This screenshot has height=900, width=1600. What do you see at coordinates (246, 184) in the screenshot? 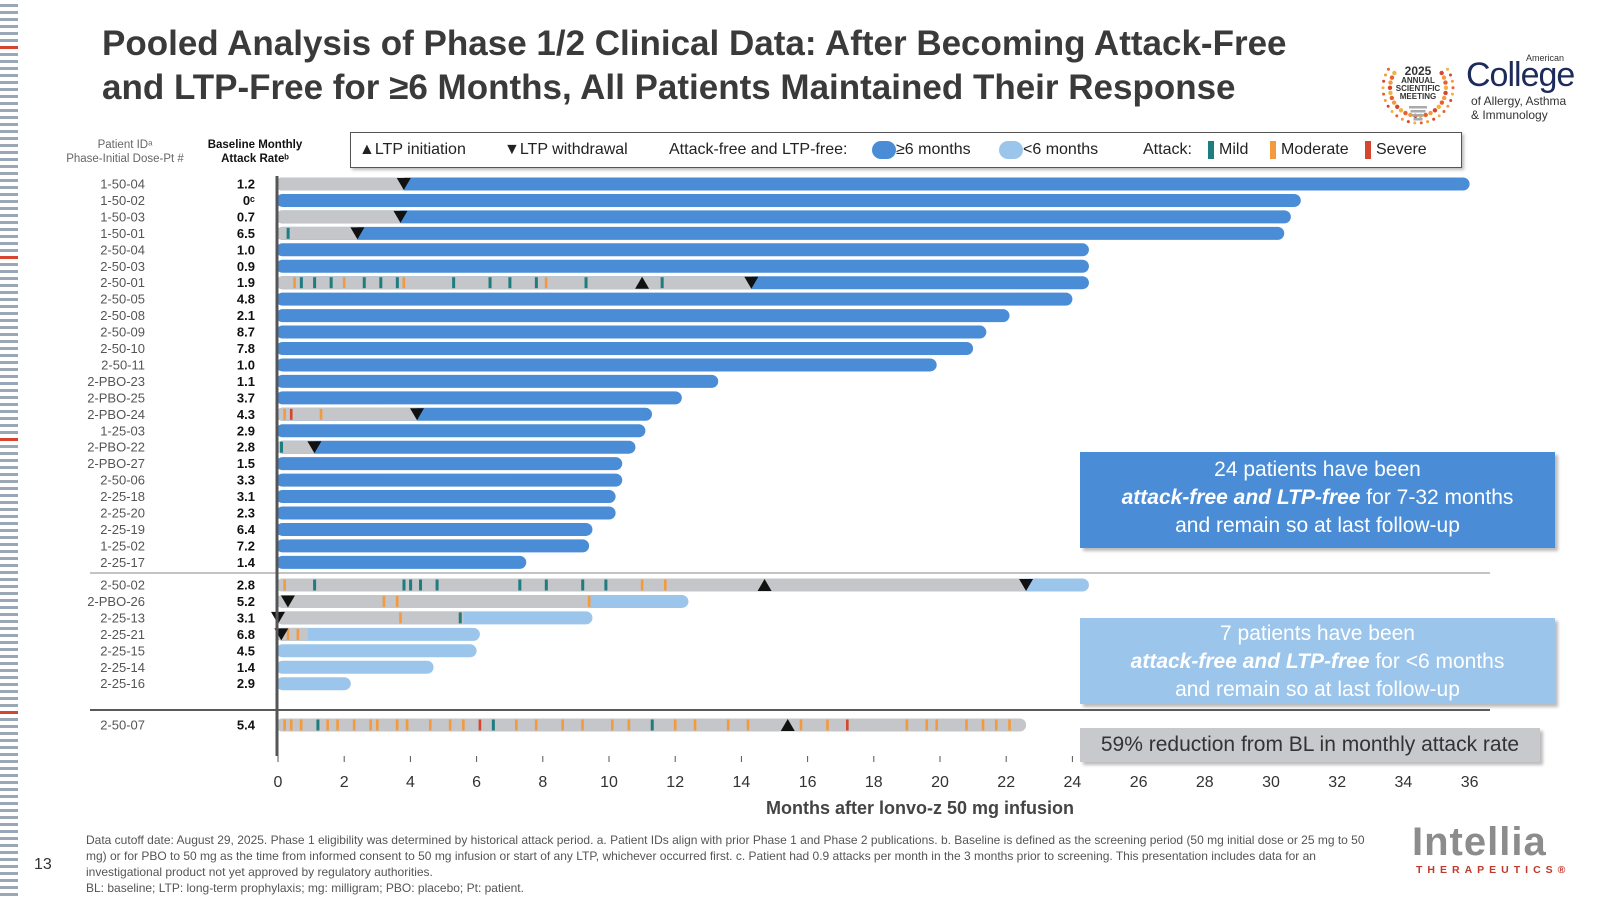
I see `baseline-rate-label: 1.2` at bounding box center [246, 184].